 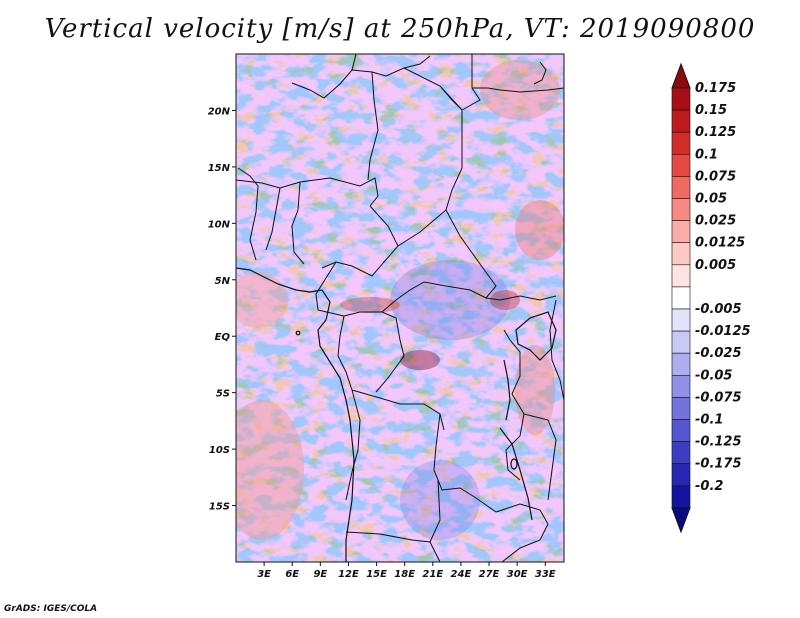 What do you see at coordinates (264, 574) in the screenshot?
I see `lon-tick-label: 3E` at bounding box center [264, 574].